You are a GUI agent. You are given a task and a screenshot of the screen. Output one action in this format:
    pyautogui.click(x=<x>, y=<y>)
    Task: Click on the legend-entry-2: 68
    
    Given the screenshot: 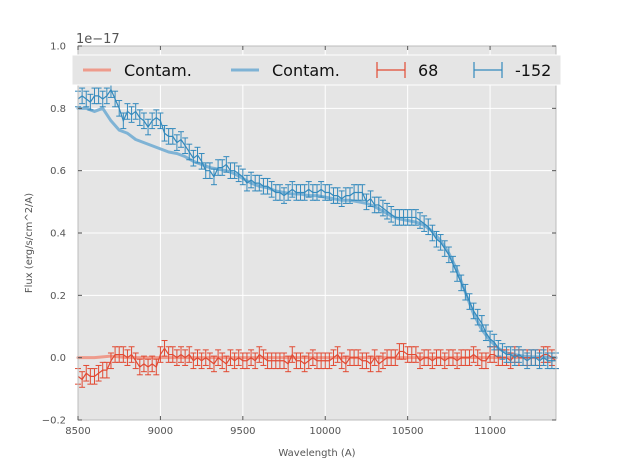 What is the action you would take?
    pyautogui.click(x=407, y=70)
    